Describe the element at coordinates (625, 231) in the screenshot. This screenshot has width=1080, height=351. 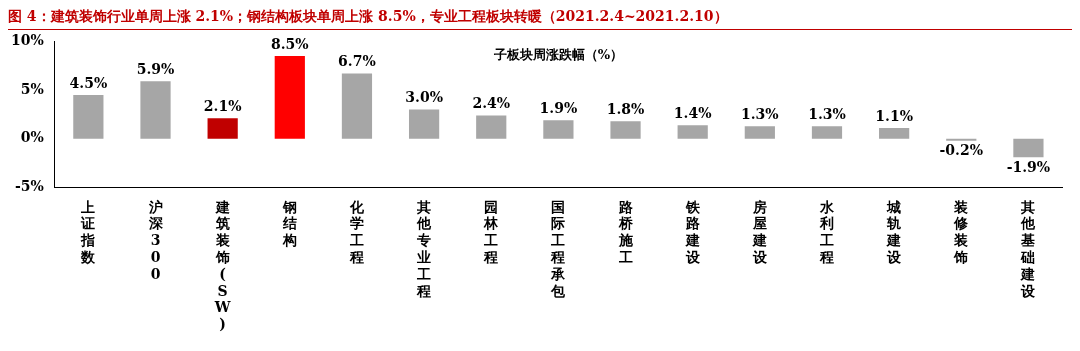
I see `x-tick-label: 路桥施工` at that location.